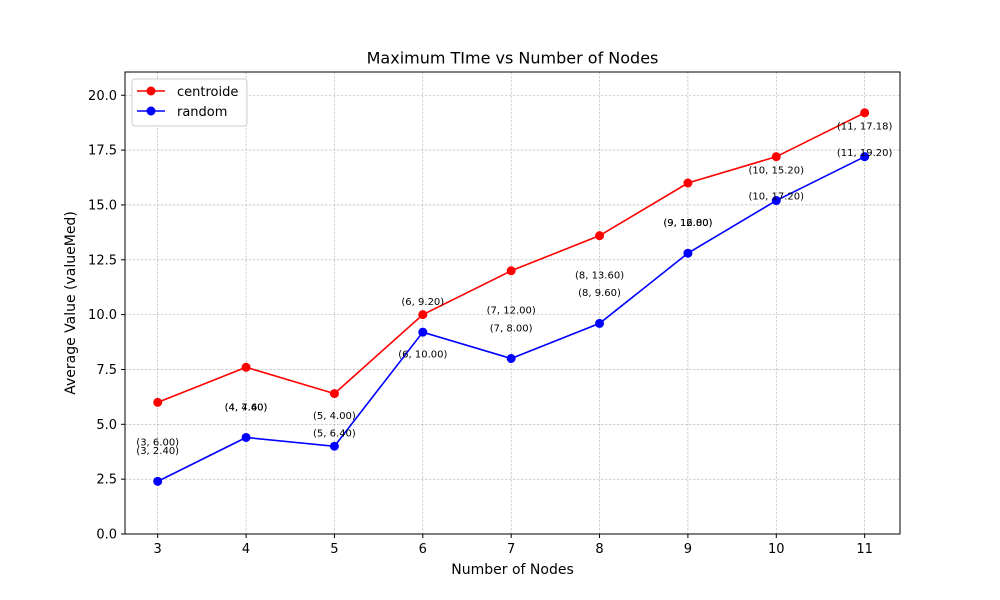  Describe the element at coordinates (106, 370) in the screenshot. I see `y-tick-label: 7.5` at that location.